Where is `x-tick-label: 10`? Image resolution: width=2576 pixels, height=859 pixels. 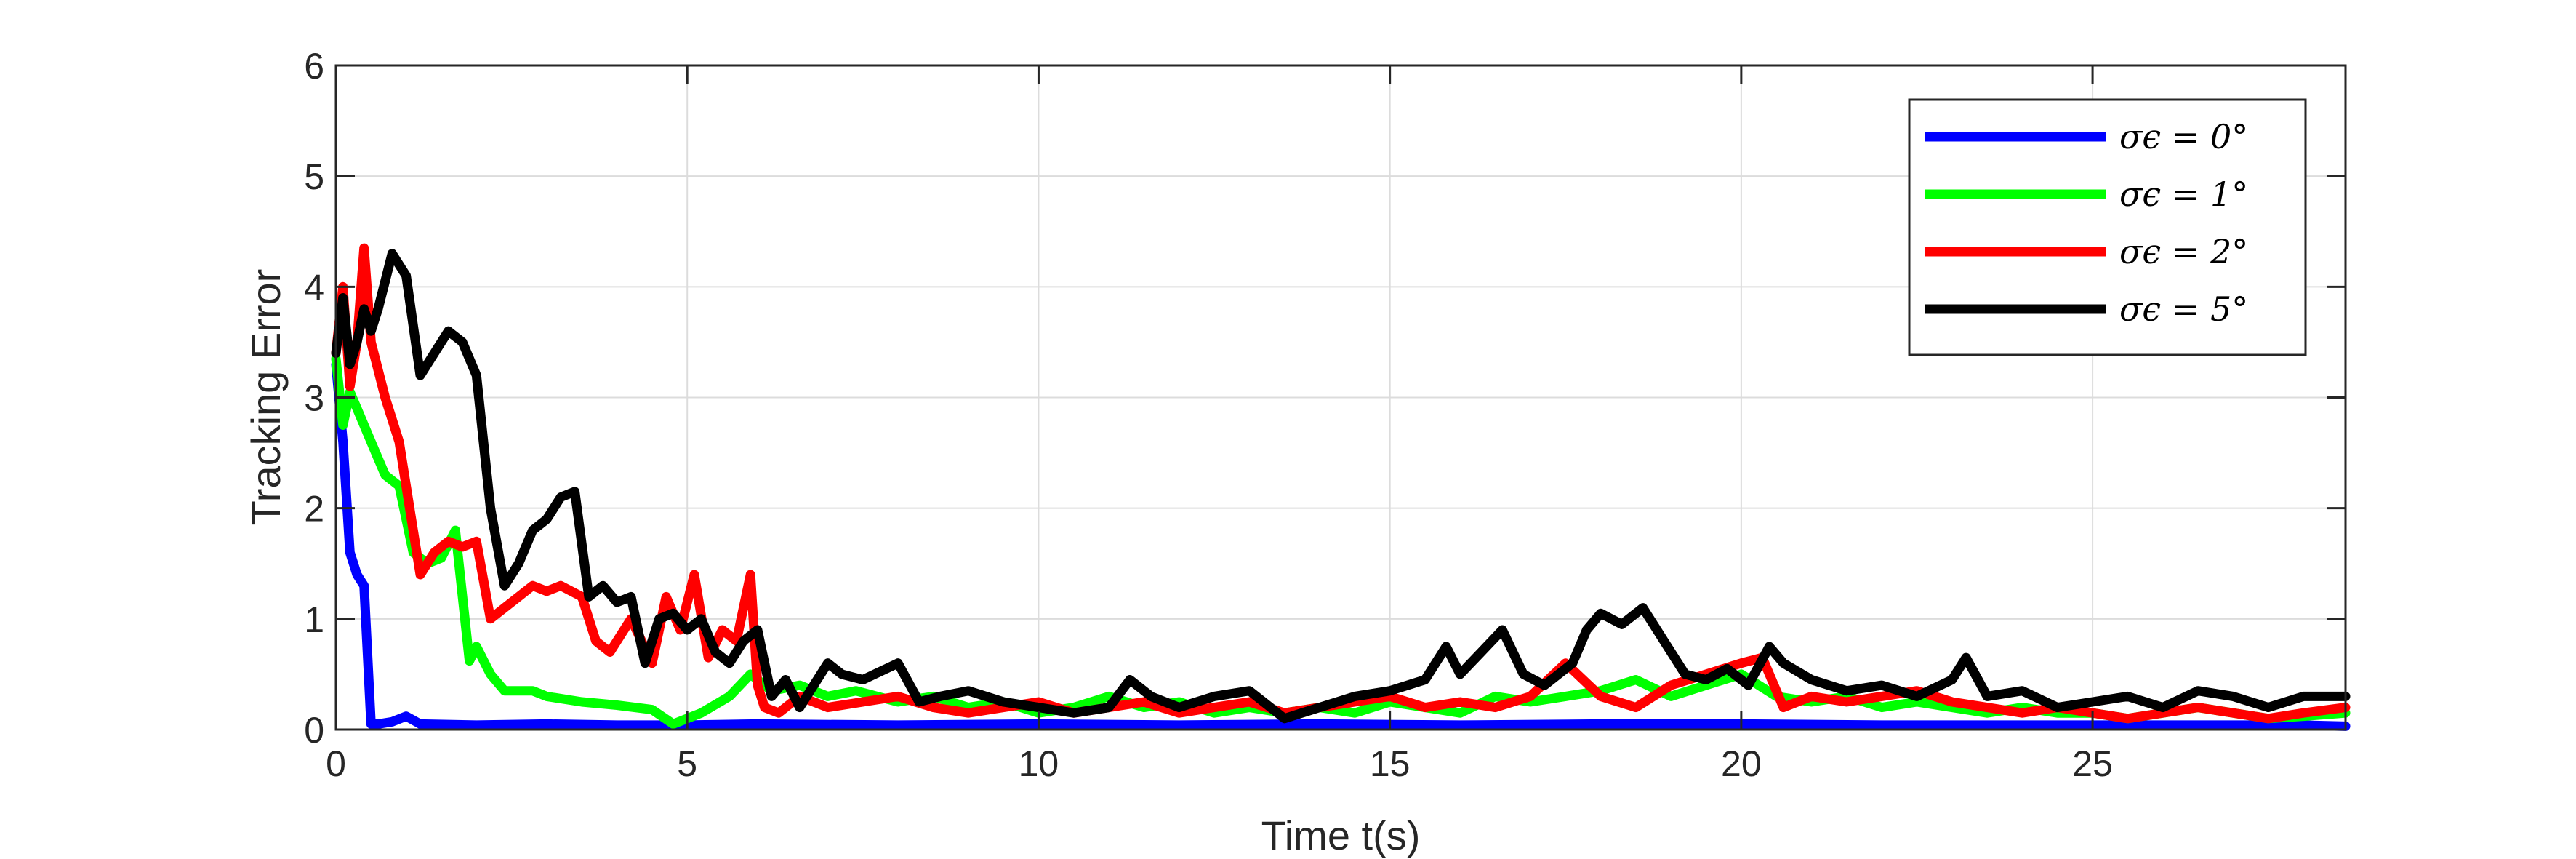
x-tick-label: 10 is located at coordinates (1039, 763).